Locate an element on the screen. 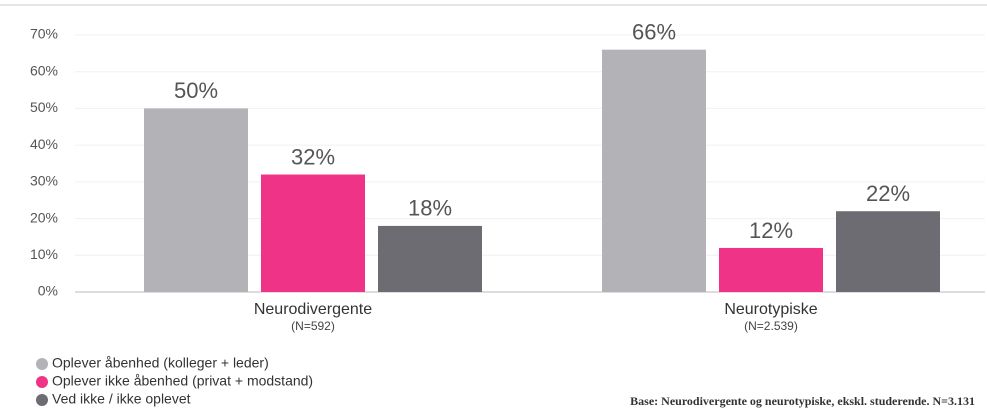  legend-label: Oplever ikke åbenhed (privat + modstand) is located at coordinates (182, 381).